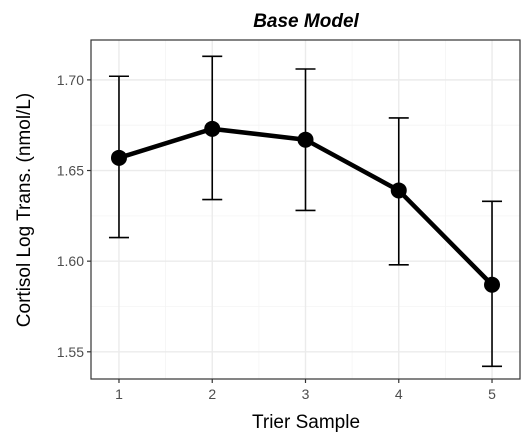 This screenshot has height=437, width=522. Describe the element at coordinates (70, 80) in the screenshot. I see `y-tick-label: 1.70` at that location.